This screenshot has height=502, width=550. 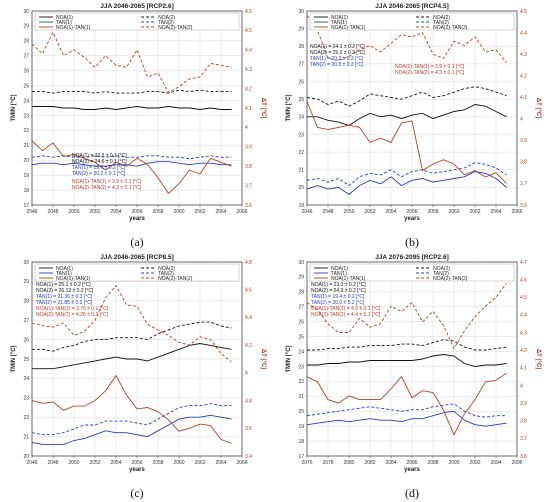 What do you see at coordinates (99, 174) in the screenshot?
I see `stats-annotation: TAN(2) = 20.2 ± 0.1 [°C]` at bounding box center [99, 174].